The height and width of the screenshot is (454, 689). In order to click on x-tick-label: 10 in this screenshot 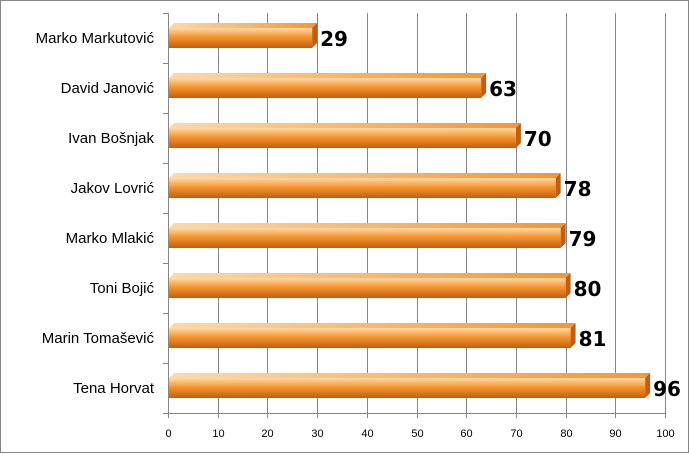, I will do `click(218, 434)`.